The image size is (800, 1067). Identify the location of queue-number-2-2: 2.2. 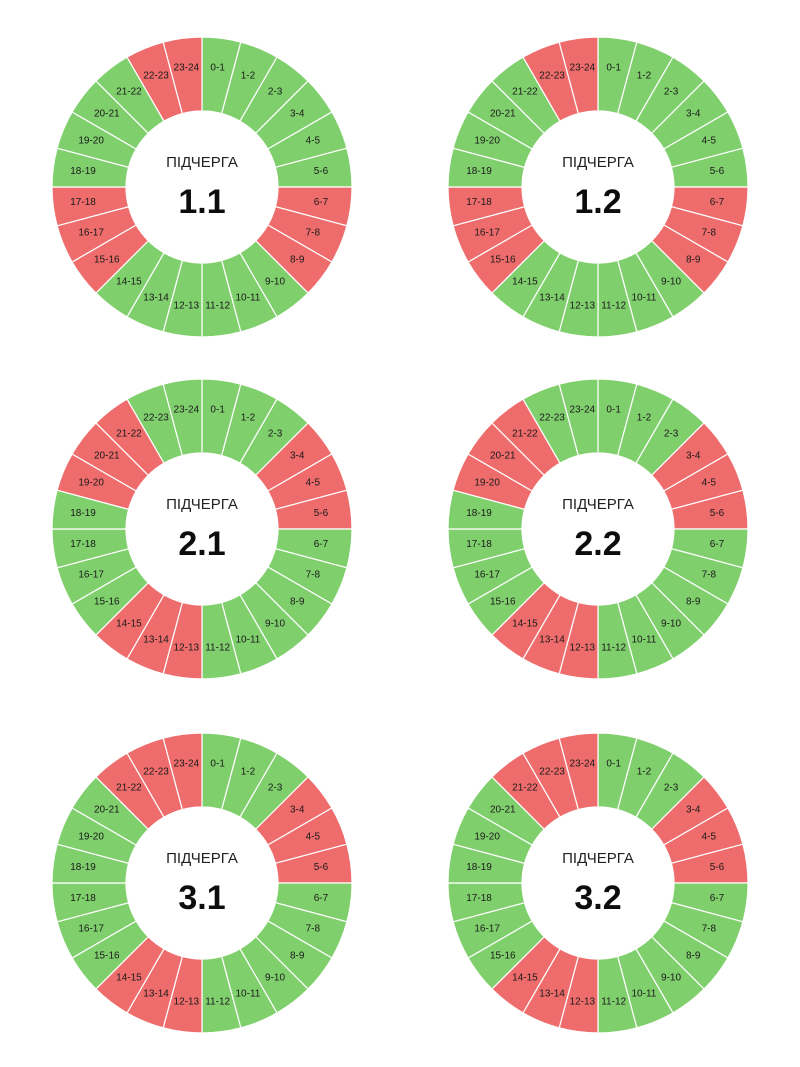
(597, 544).